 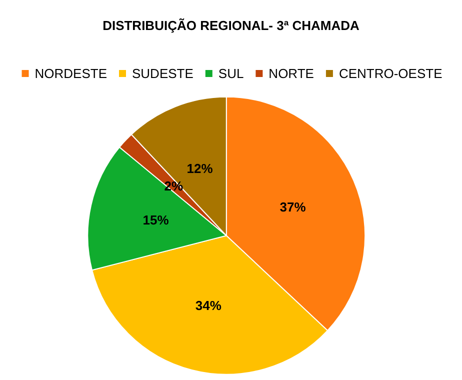 What do you see at coordinates (293, 206) in the screenshot?
I see `data-label: 37%` at bounding box center [293, 206].